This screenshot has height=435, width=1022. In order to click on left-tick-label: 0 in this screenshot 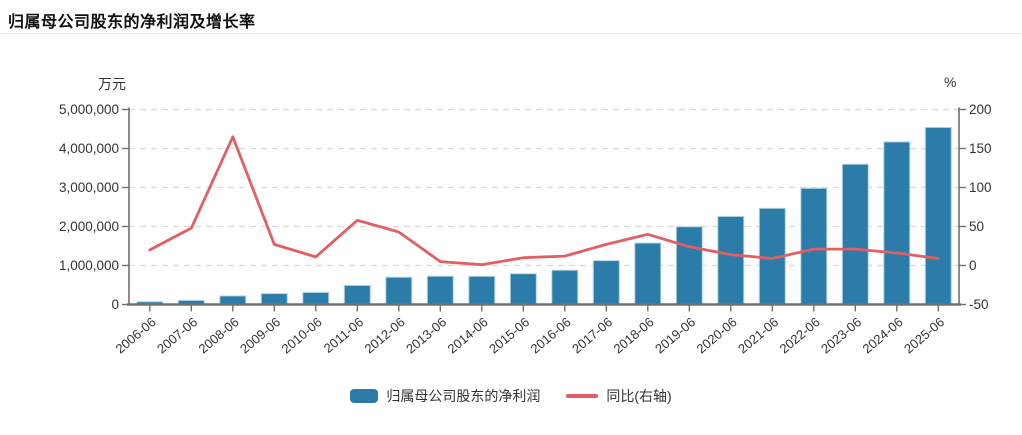, I will do `click(115, 304)`.